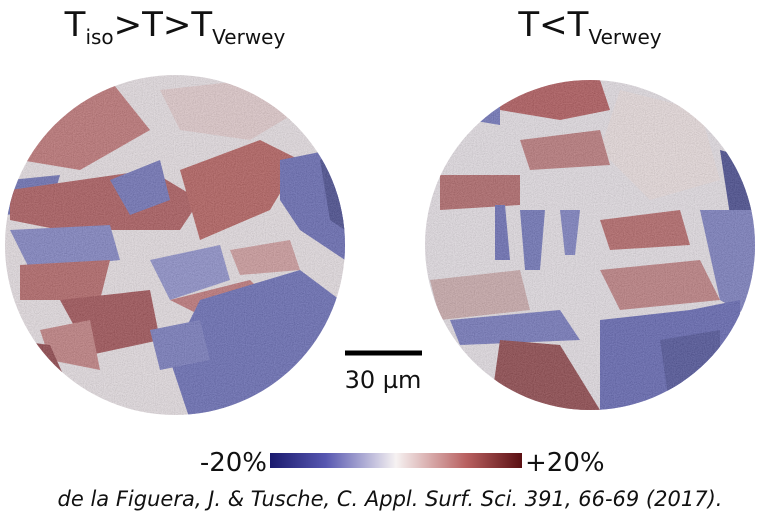  I want to click on scale-bar-label: 30 µm, so click(383, 380).